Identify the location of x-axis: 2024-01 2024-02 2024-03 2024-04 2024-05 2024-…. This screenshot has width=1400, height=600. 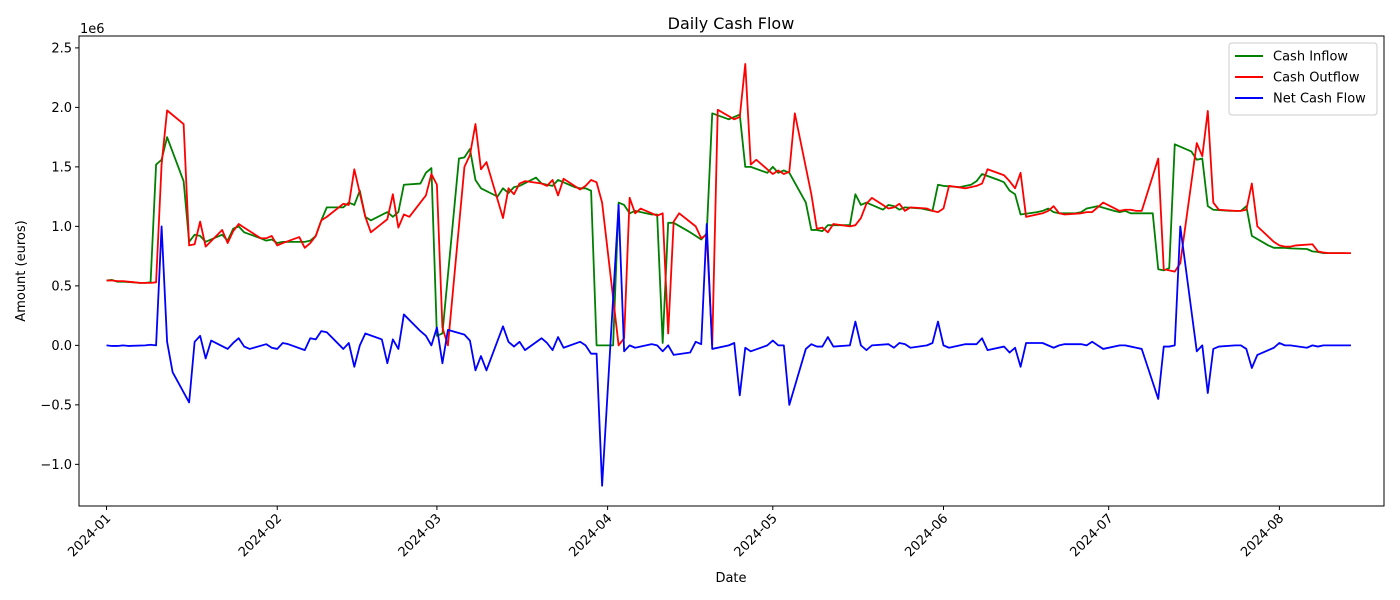
(676, 533).